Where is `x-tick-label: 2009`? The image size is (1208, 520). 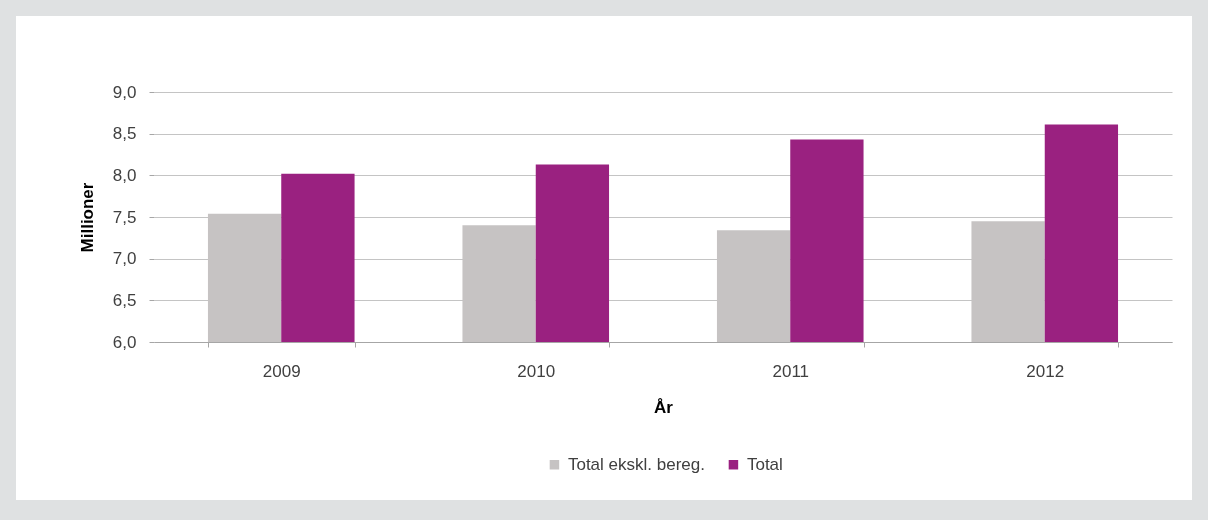
x-tick-label: 2009 is located at coordinates (281, 371).